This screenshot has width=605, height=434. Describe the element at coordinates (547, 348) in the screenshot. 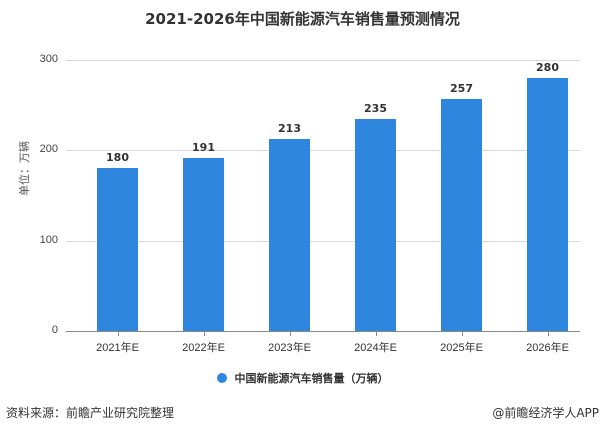

I see `x-tick-label: 2026年E` at that location.